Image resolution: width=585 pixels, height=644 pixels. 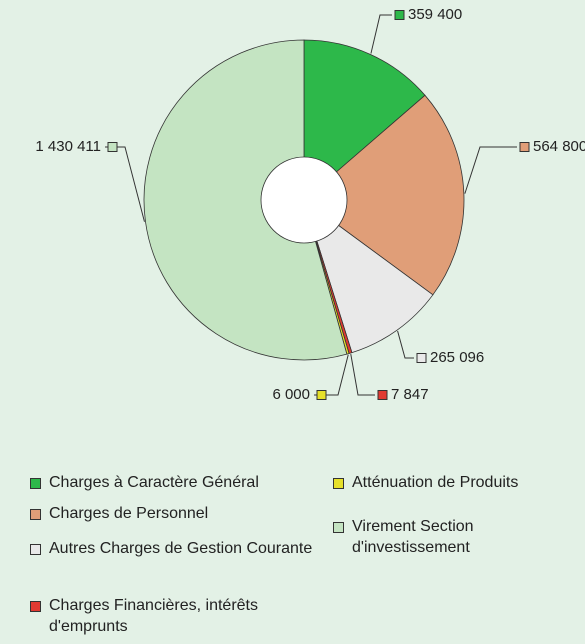 I want to click on legend-label: Charges de Personnel, so click(x=129, y=513).